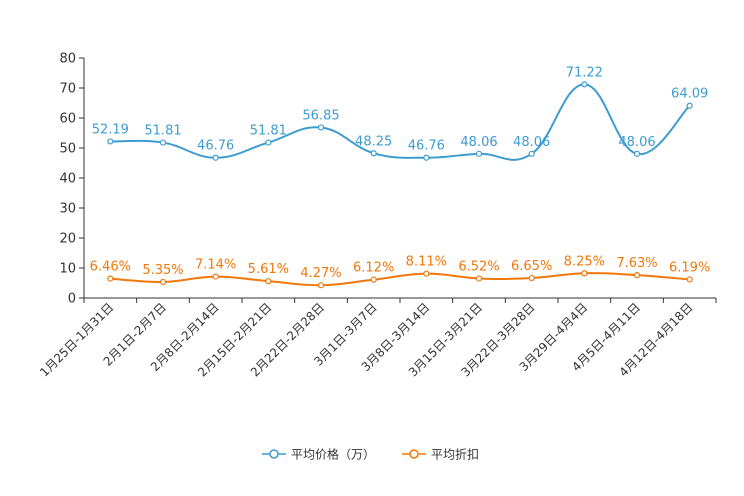  I want to click on data-label: 8.25%, so click(584, 261).